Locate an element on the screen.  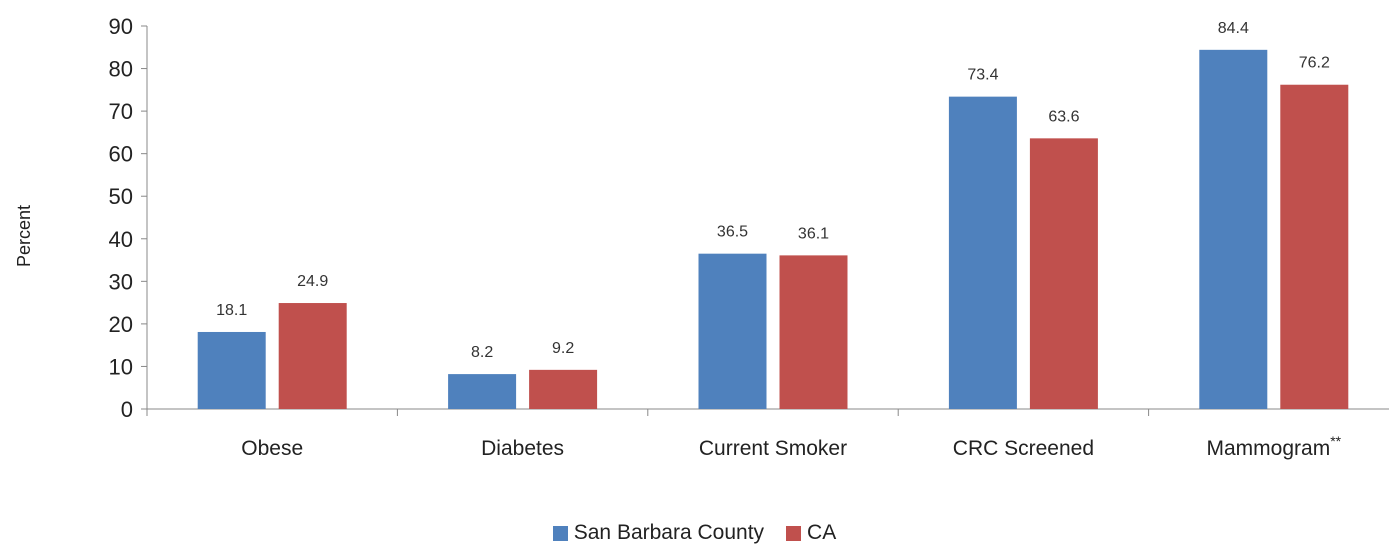
y-tick-label: 90 is located at coordinates (121, 26).